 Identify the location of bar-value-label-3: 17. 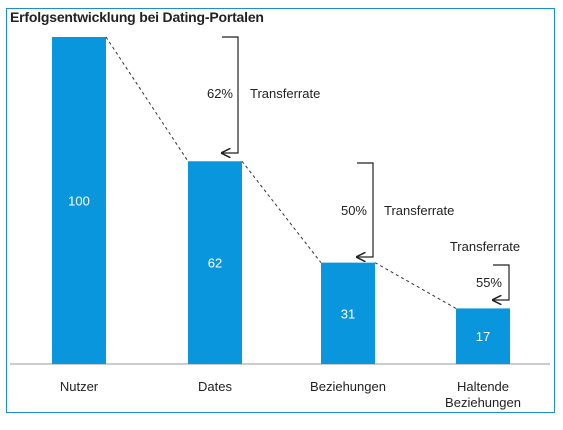
(483, 336).